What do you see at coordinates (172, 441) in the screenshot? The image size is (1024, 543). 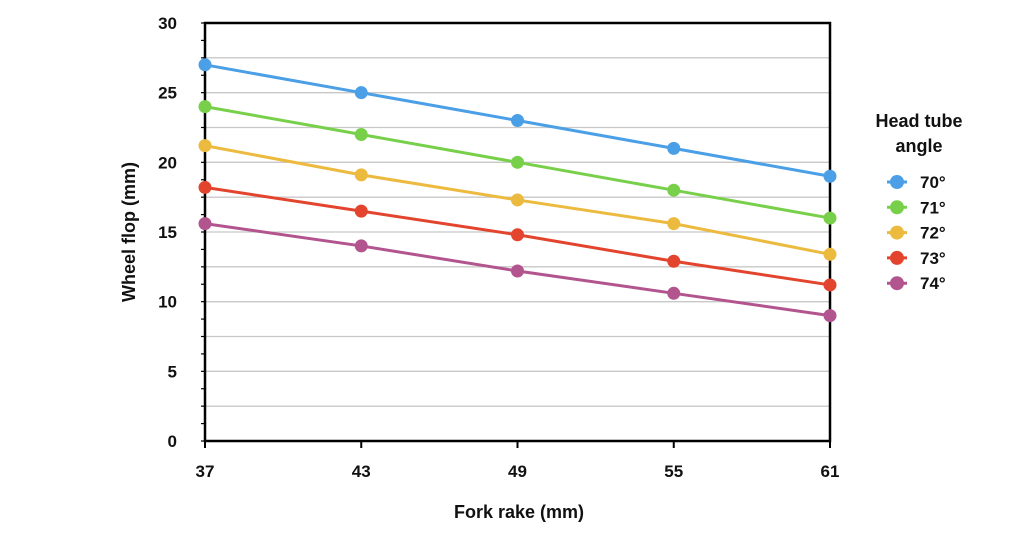 I see `y-tick-label: 0` at bounding box center [172, 441].